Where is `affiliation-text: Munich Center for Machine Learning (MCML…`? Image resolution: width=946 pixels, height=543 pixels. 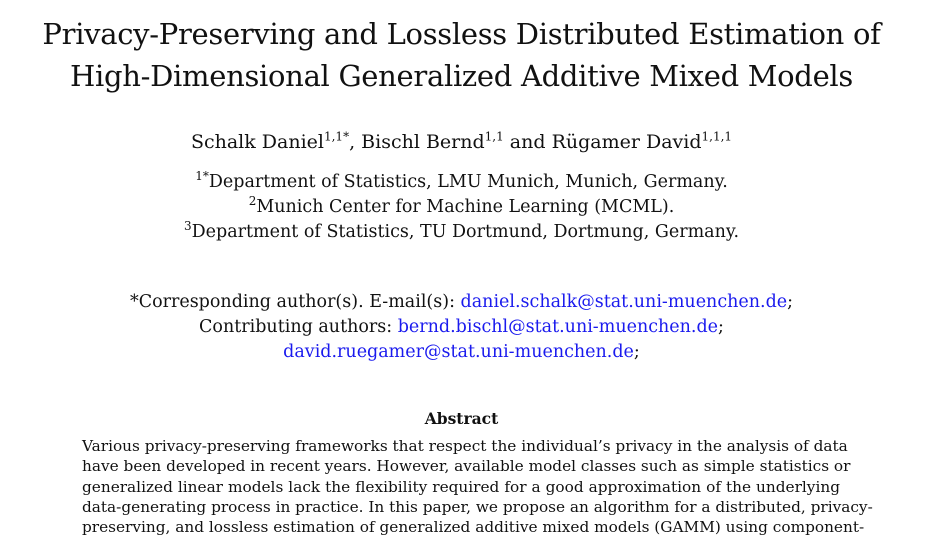
affiliation-text: Munich Center for Machine Learning (MCML… is located at coordinates (465, 207).